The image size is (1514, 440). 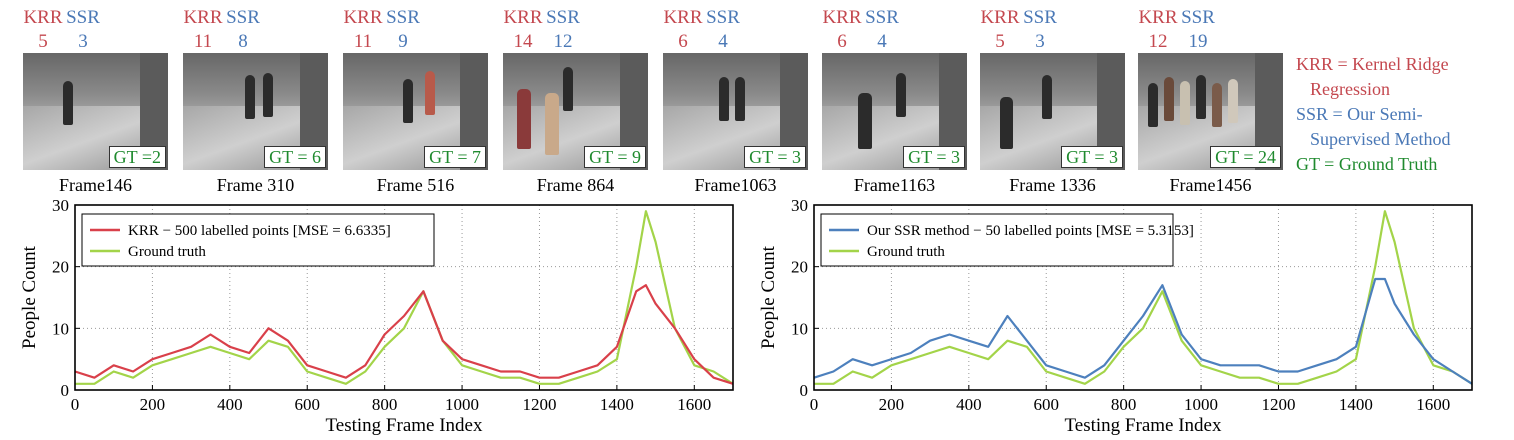 I want to click on frame-name: Frame 310, so click(x=255, y=185).